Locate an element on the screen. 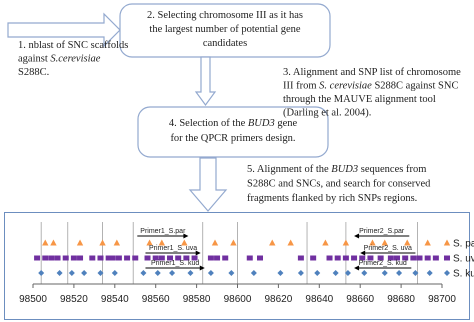 Image resolution: width=474 pixels, height=322 pixels. text-fragment: 4. Selection of the is located at coordinates (208, 123).